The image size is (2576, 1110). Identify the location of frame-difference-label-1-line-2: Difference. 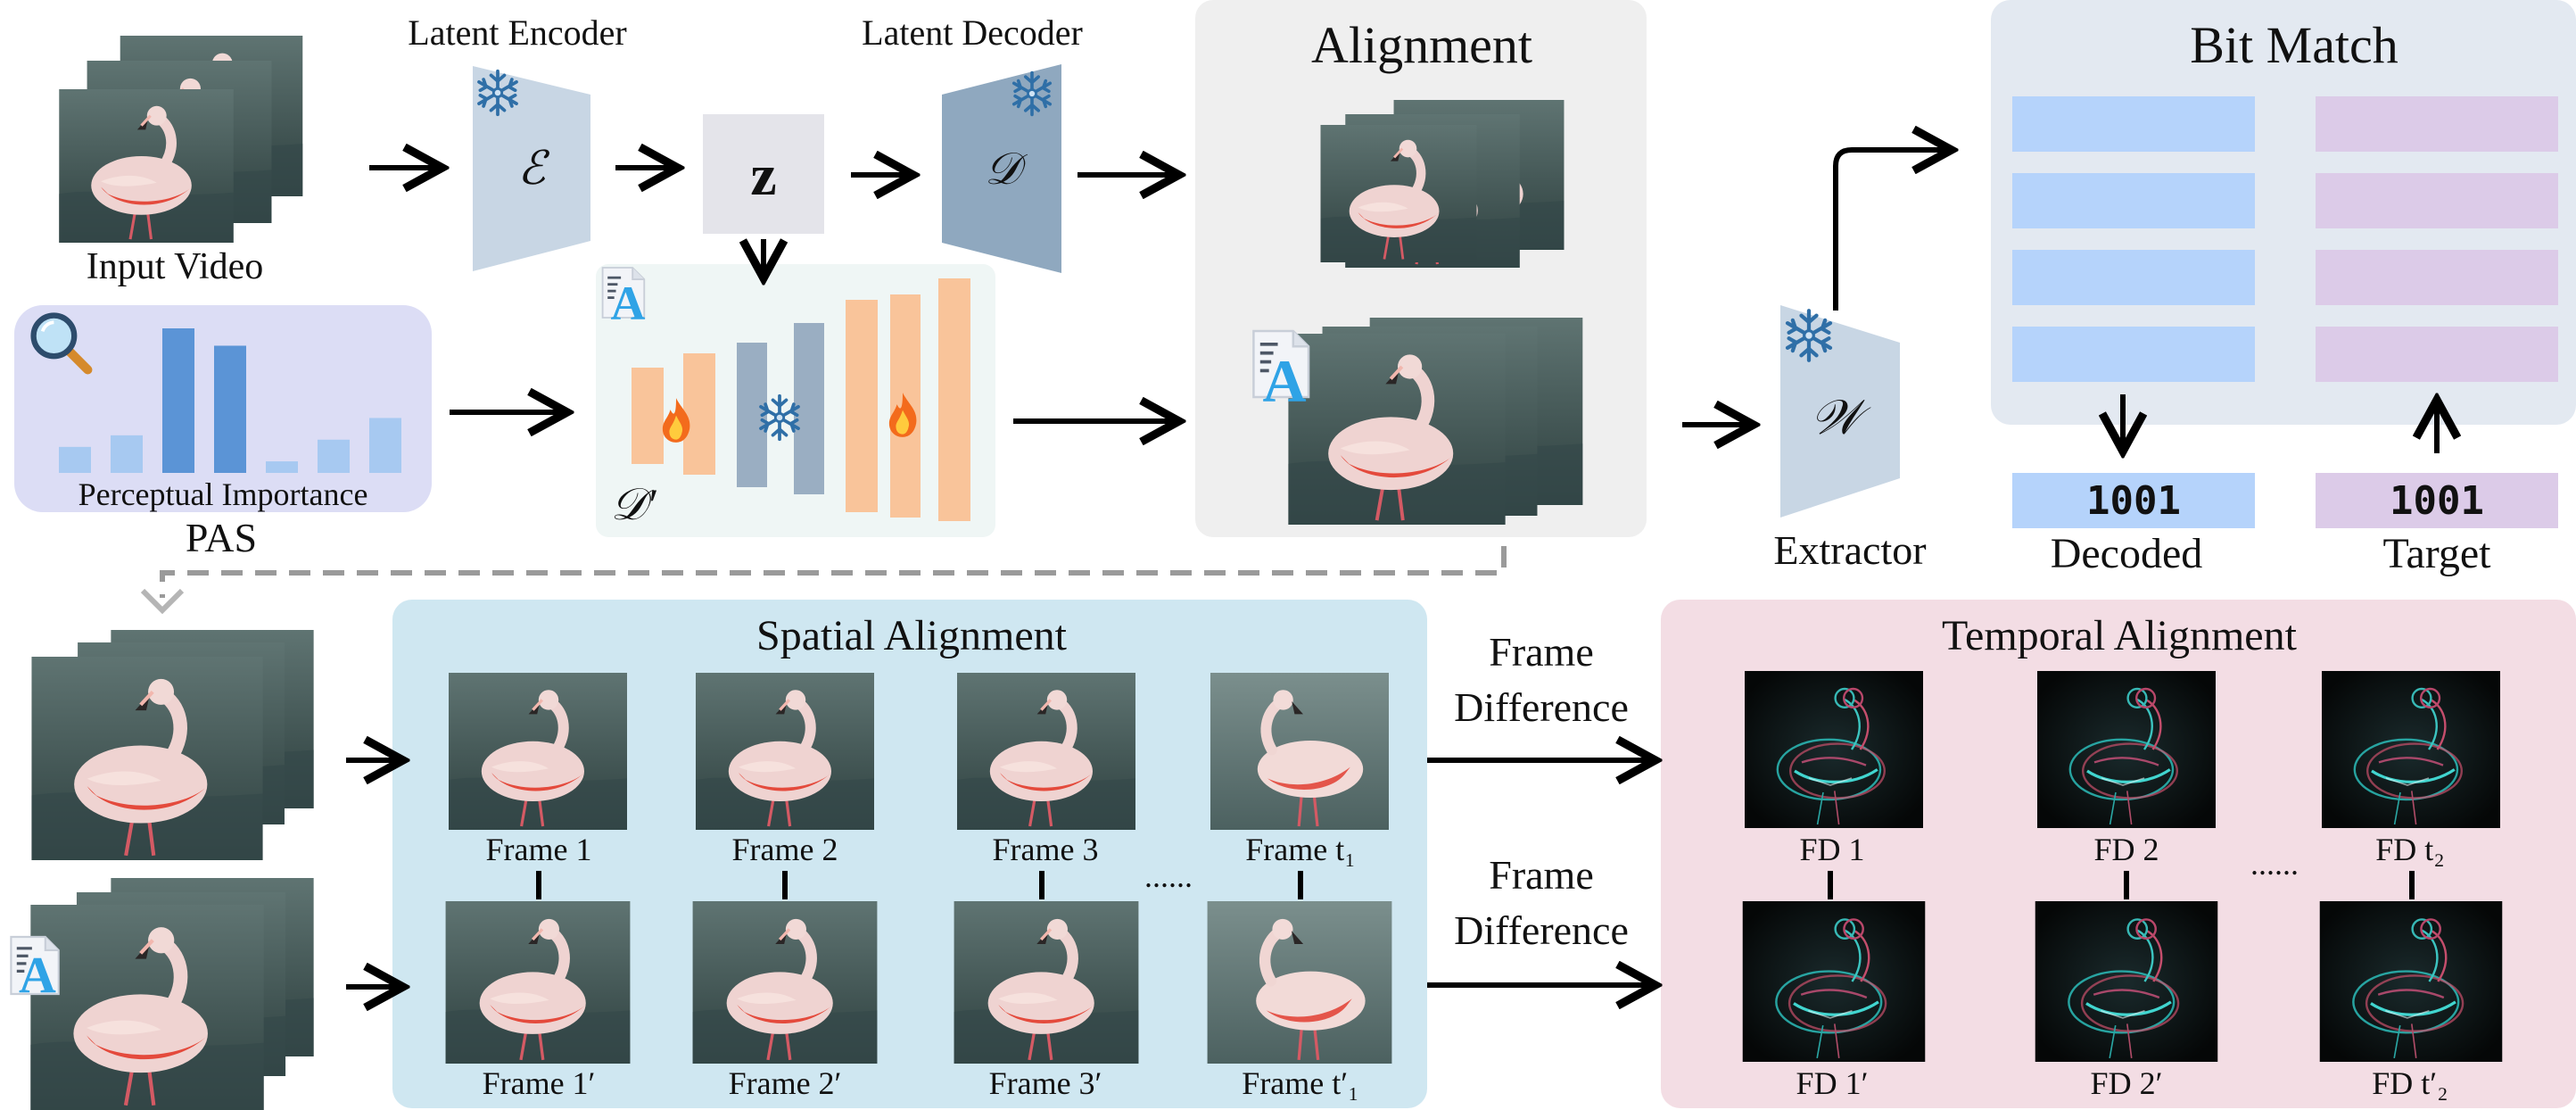
(1542, 707).